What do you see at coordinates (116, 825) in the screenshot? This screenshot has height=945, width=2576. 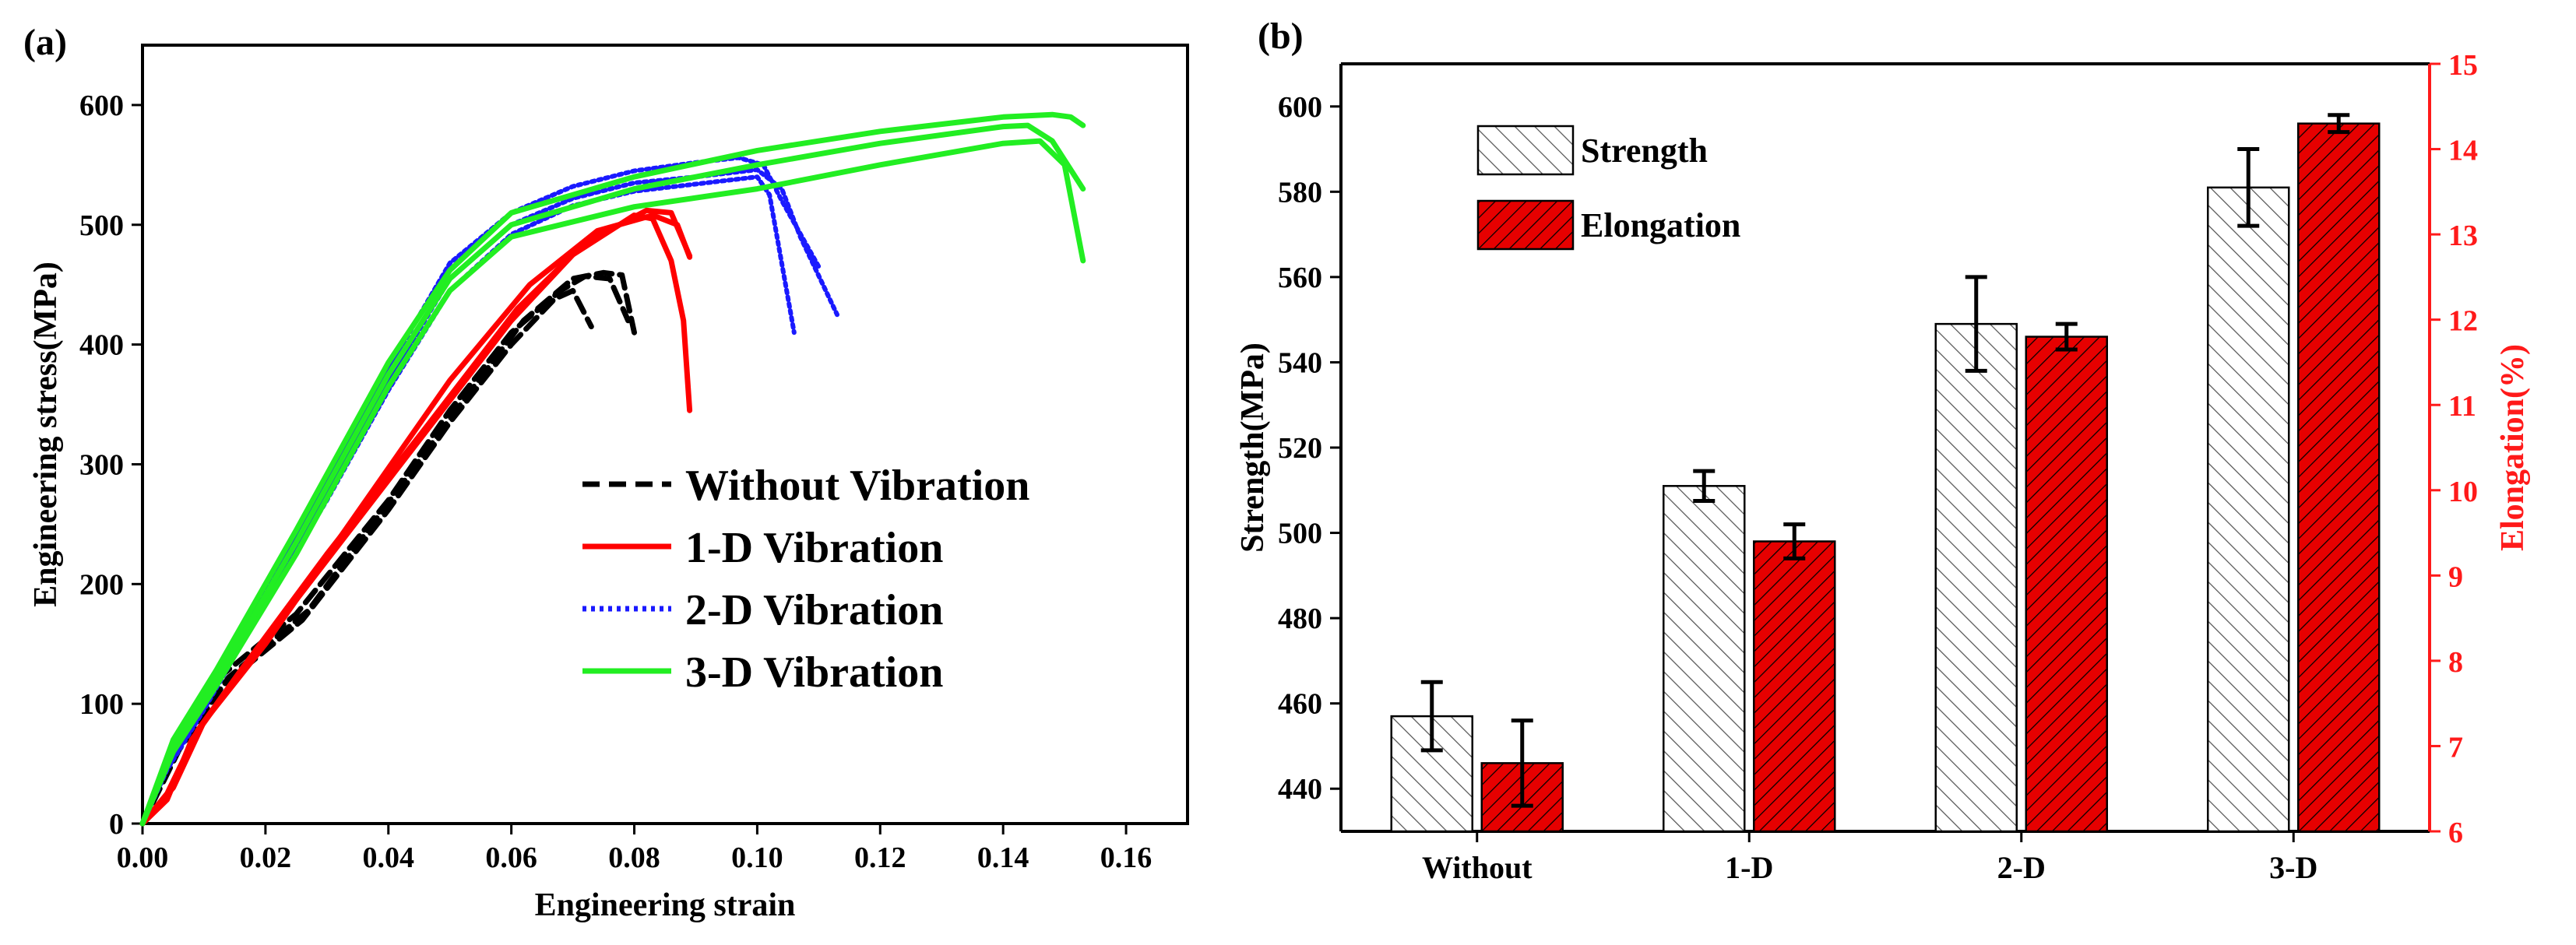 I see `y-tick-label-a: 0` at bounding box center [116, 825].